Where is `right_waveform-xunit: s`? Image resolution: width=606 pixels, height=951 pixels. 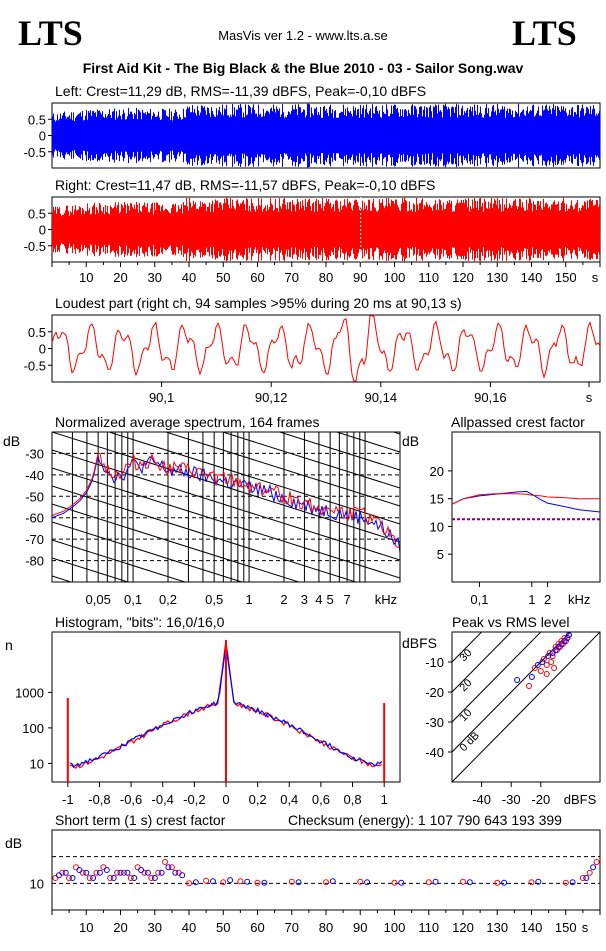
right_waveform-xunit: s is located at coordinates (595, 277).